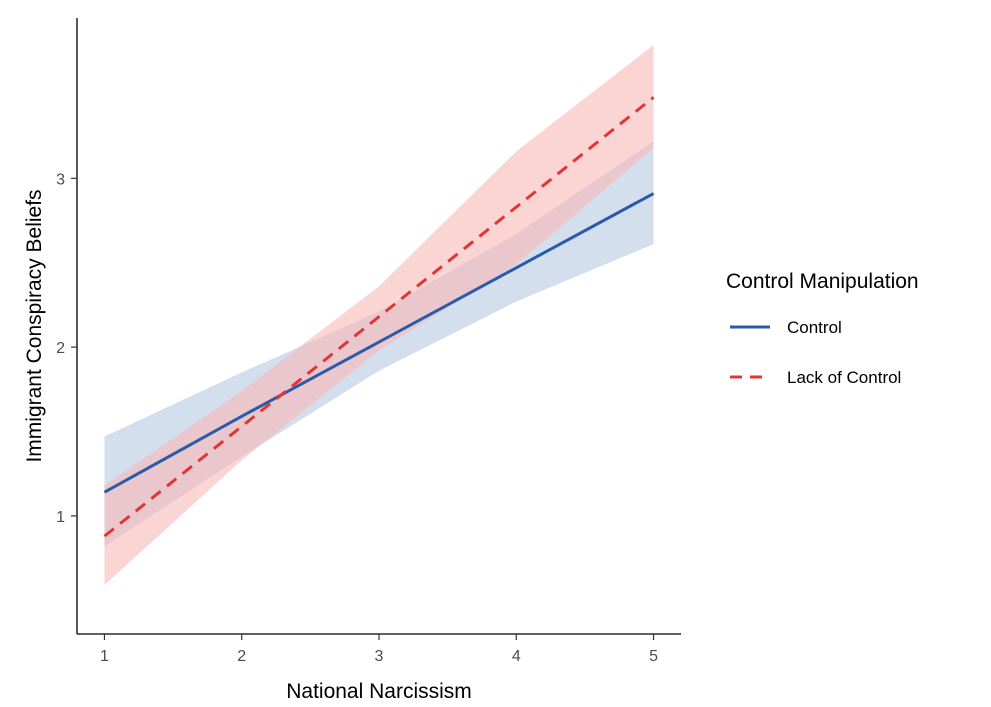 This screenshot has height=707, width=991. What do you see at coordinates (34, 325) in the screenshot?
I see `y-axis-title: Immigrant Conspiracy Beliefs` at bounding box center [34, 325].